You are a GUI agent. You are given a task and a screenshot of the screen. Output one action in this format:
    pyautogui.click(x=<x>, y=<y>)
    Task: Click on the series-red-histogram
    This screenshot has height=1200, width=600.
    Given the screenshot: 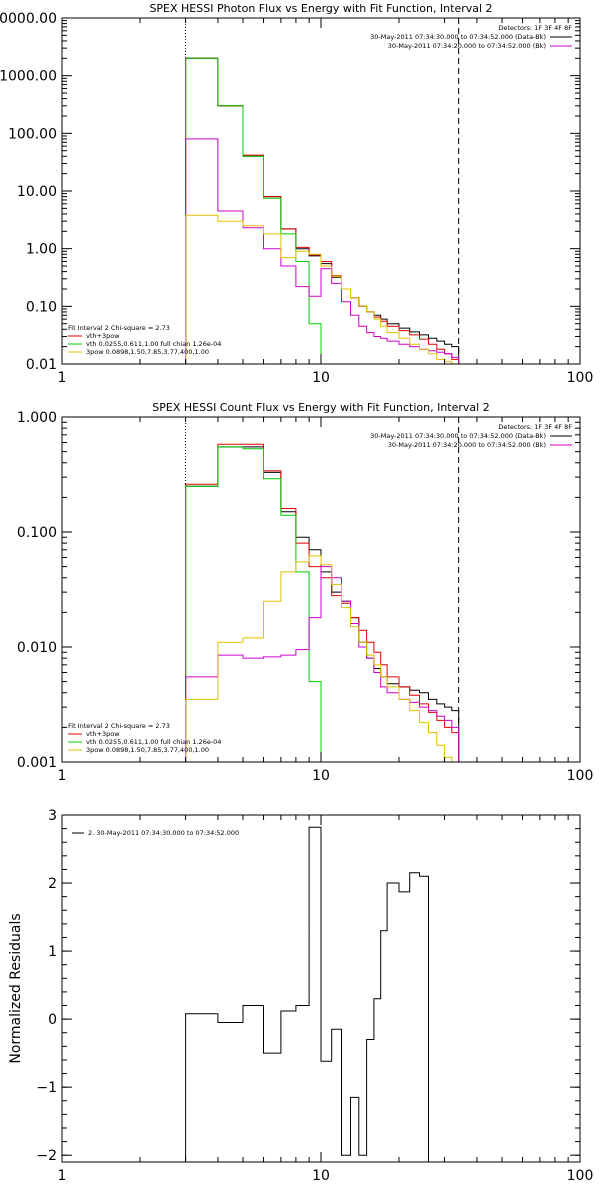 What is the action you would take?
    pyautogui.click(x=322, y=602)
    